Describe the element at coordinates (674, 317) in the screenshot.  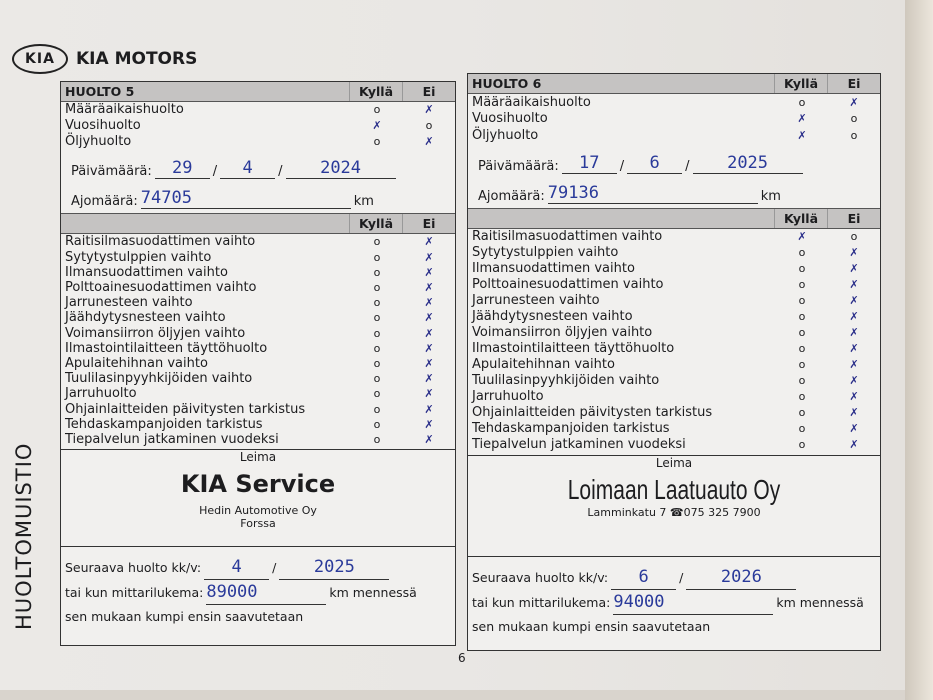
I see `maintenance-item-row: Jäähdytysnesteen vaihto o ✗` at that location.